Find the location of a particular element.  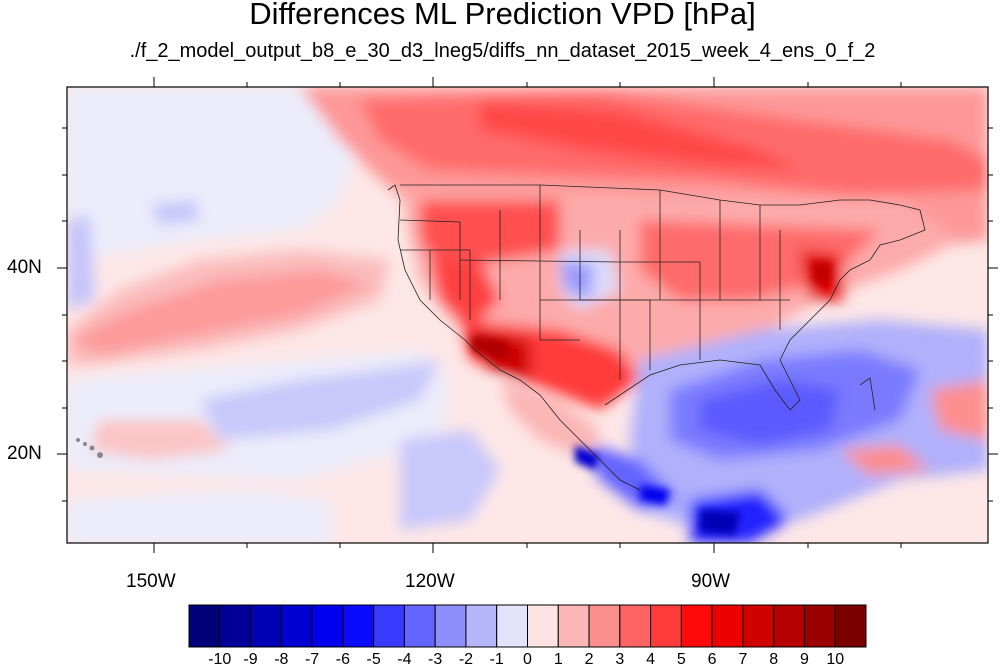

colorbar-label: -5 is located at coordinates (373, 659).